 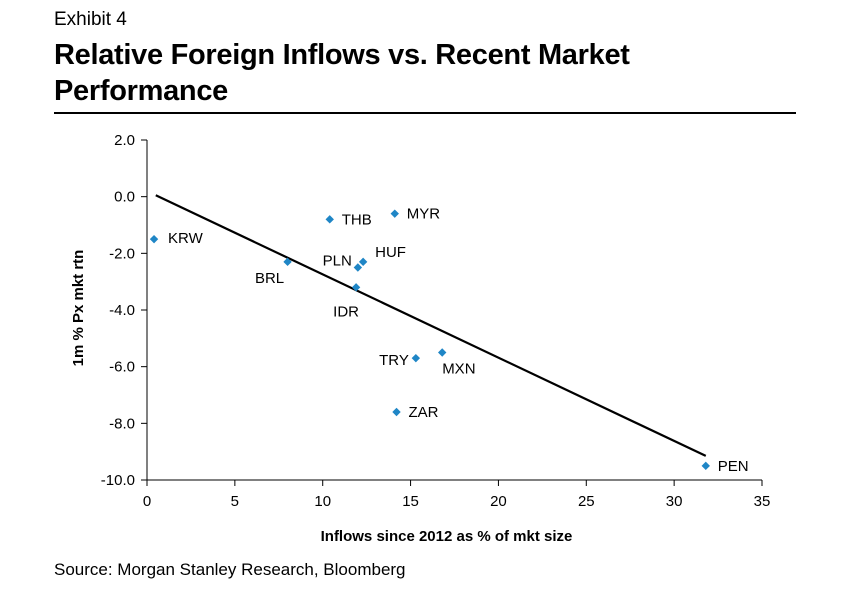 I want to click on x-tick-label: 10, so click(x=322, y=501).